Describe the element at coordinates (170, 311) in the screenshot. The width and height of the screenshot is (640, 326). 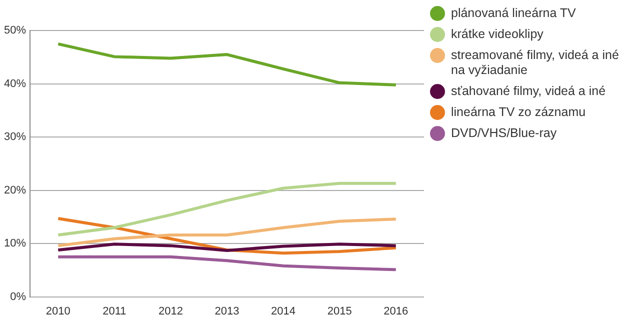
I see `x-tick-label: 2012` at that location.